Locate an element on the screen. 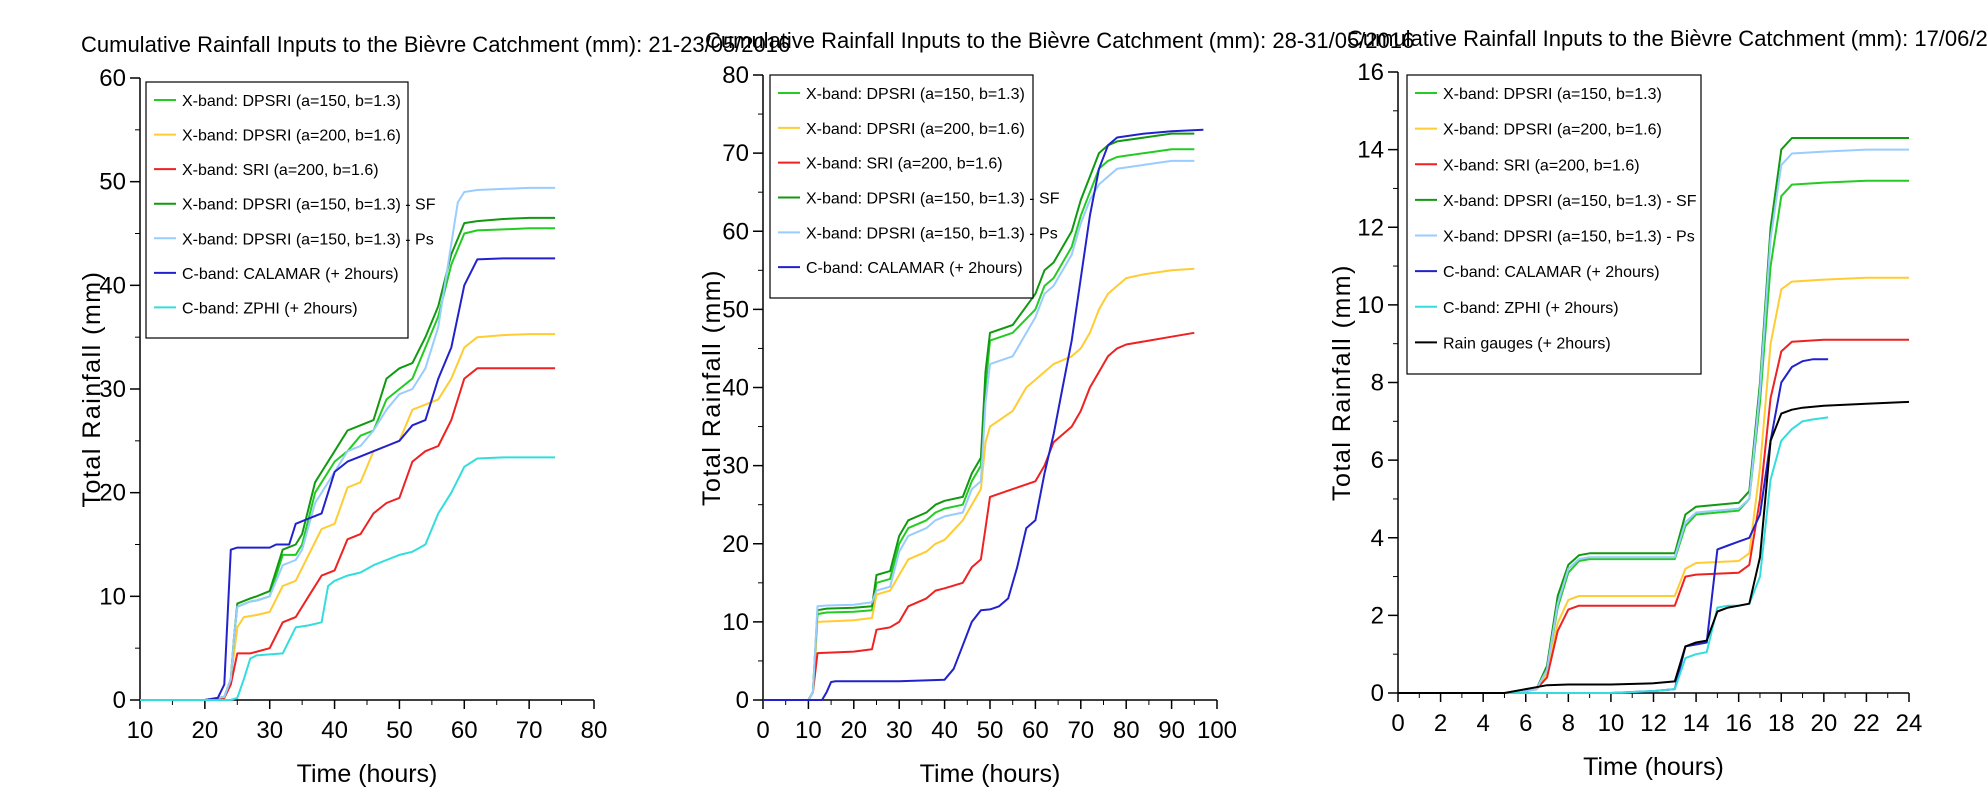 The height and width of the screenshot is (797, 1988). y-tick-label: 4 is located at coordinates (1377, 538).